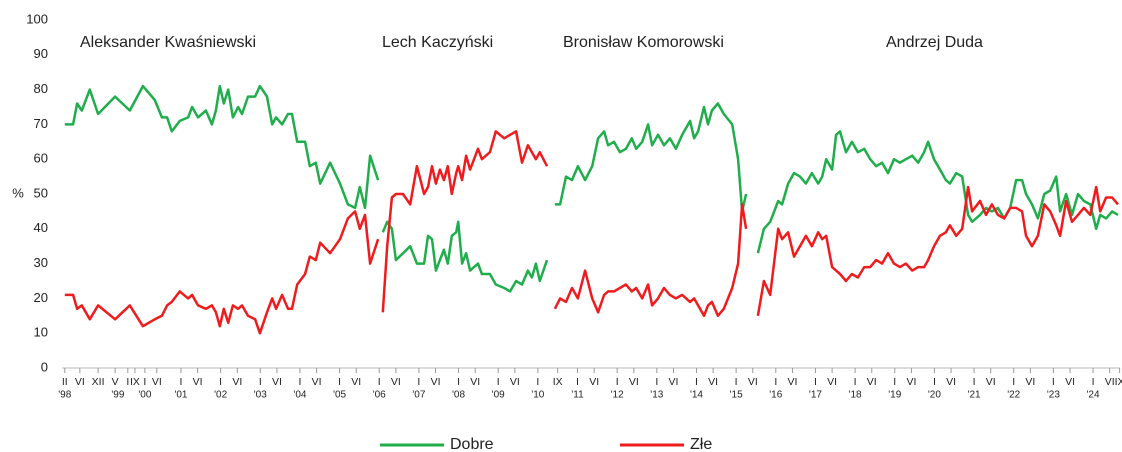 This screenshot has height=452, width=1122. What do you see at coordinates (144, 395) in the screenshot?
I see `year-label: '00` at bounding box center [144, 395].